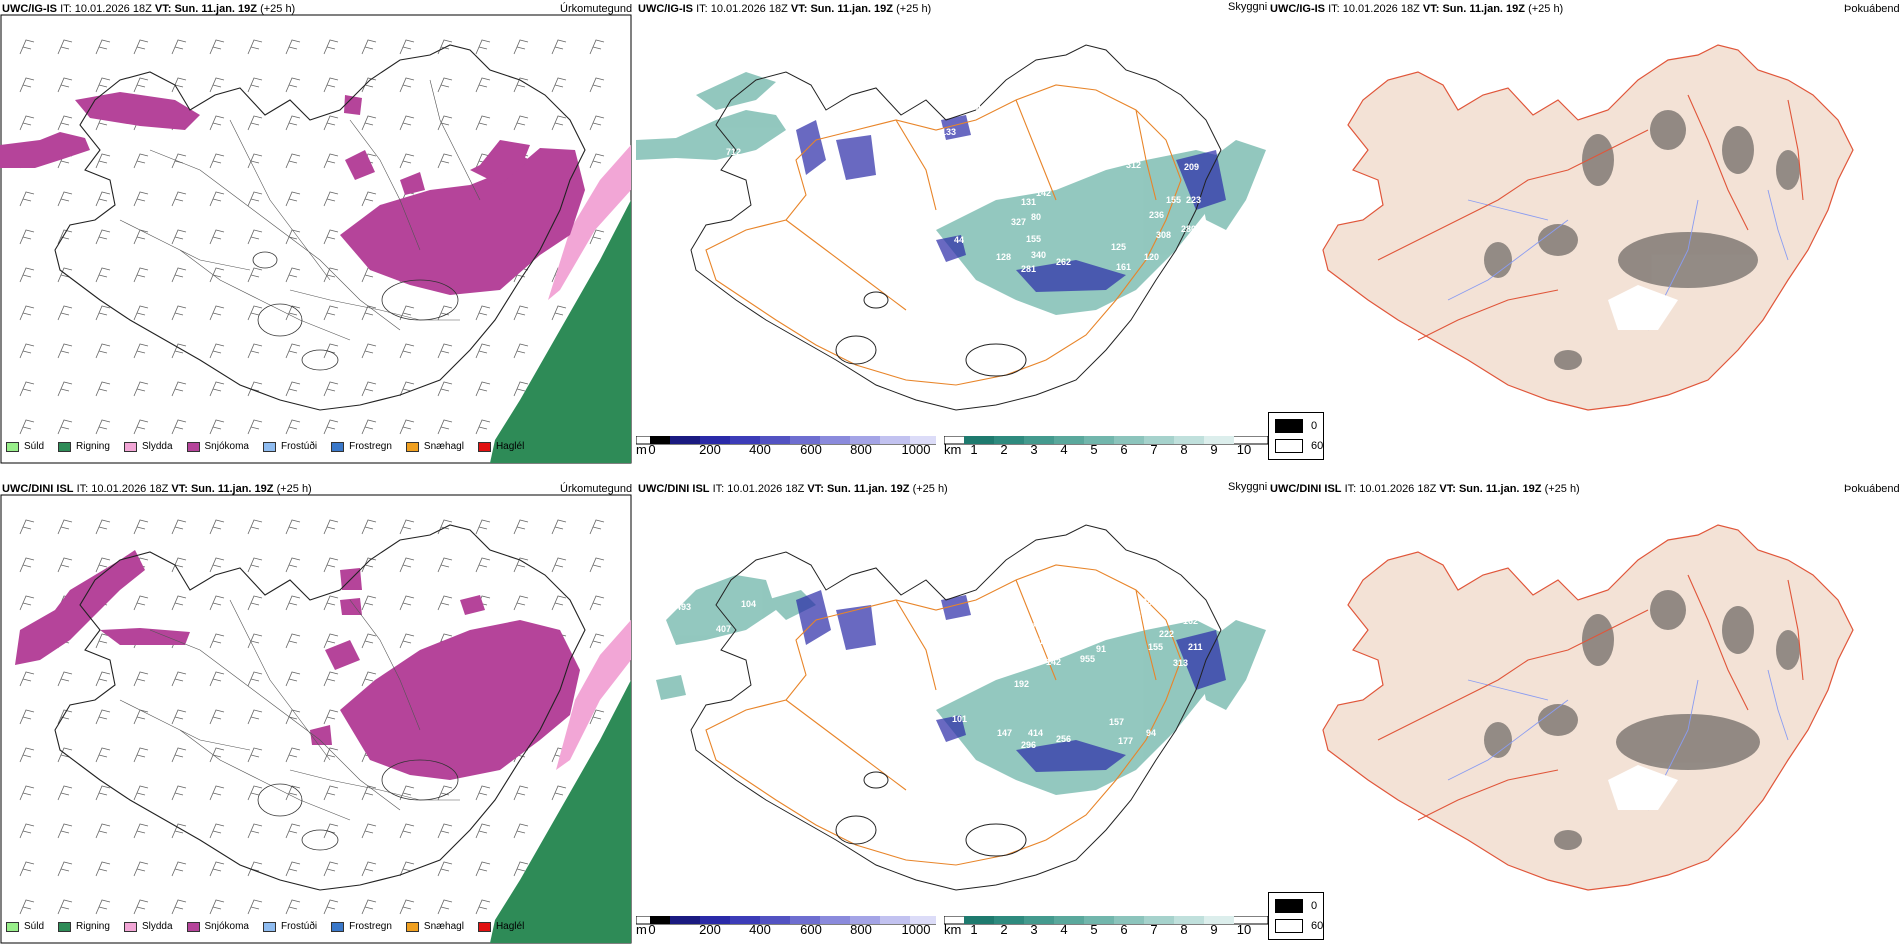 This screenshot has width=1900, height=950. What do you see at coordinates (358, 805) in the screenshot?
I see `glaciers` at bounding box center [358, 805].